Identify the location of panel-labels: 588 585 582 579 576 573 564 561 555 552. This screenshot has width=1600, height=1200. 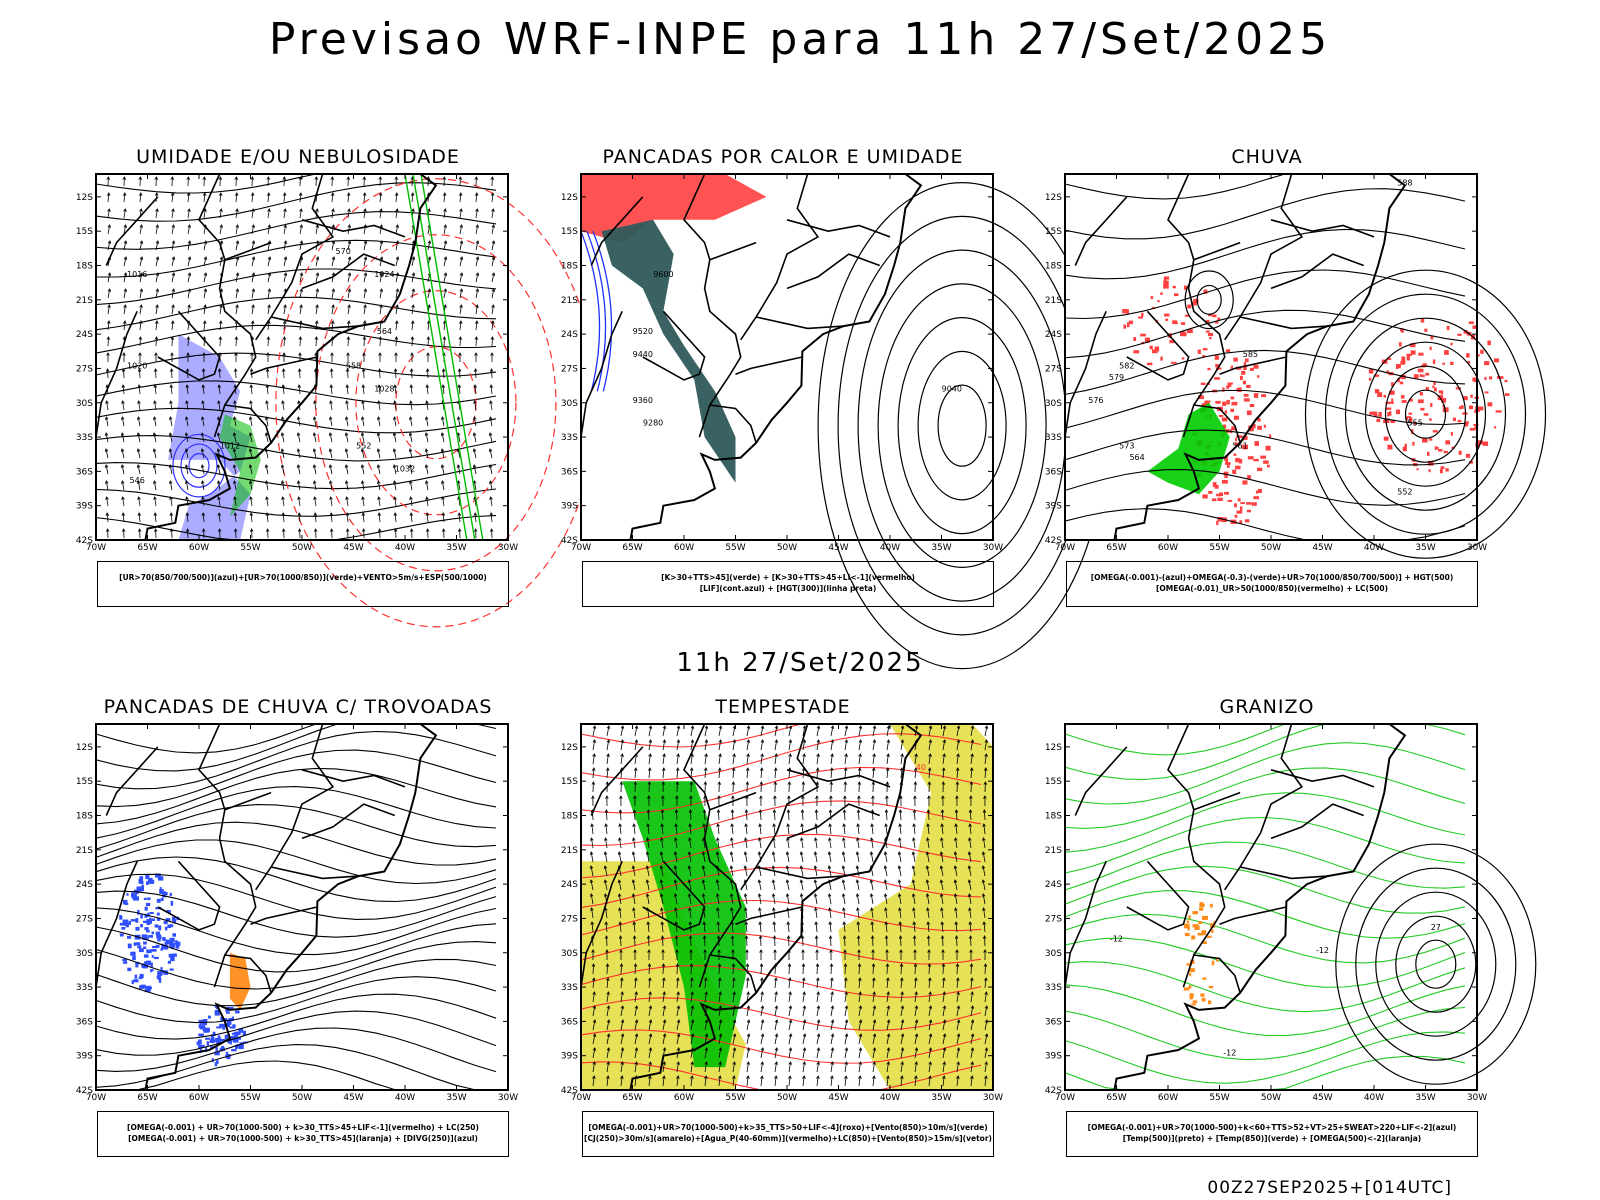
(1255, 337).